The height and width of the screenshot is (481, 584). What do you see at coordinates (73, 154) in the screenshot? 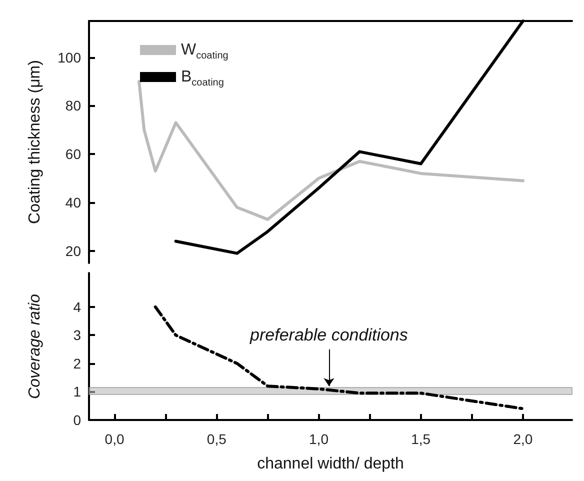
I see `y-tick-label: 60` at bounding box center [73, 154].